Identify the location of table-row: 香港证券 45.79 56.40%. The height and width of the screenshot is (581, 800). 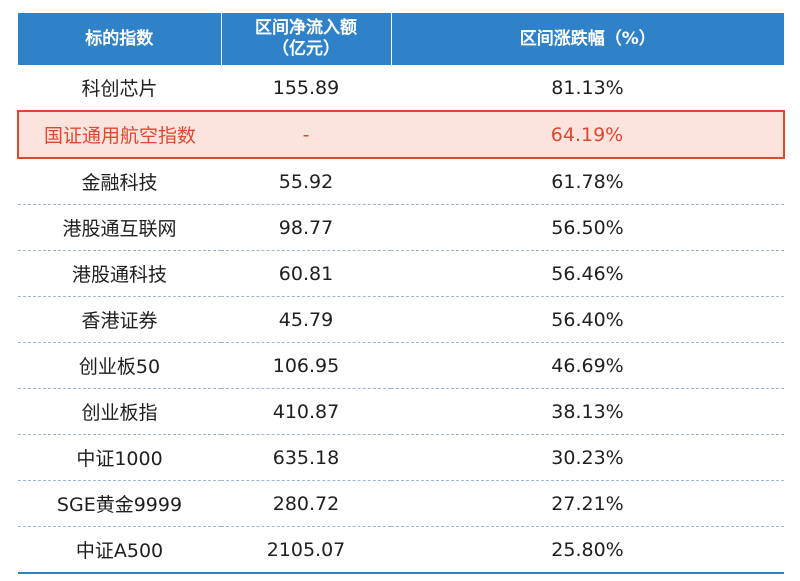
(401, 319).